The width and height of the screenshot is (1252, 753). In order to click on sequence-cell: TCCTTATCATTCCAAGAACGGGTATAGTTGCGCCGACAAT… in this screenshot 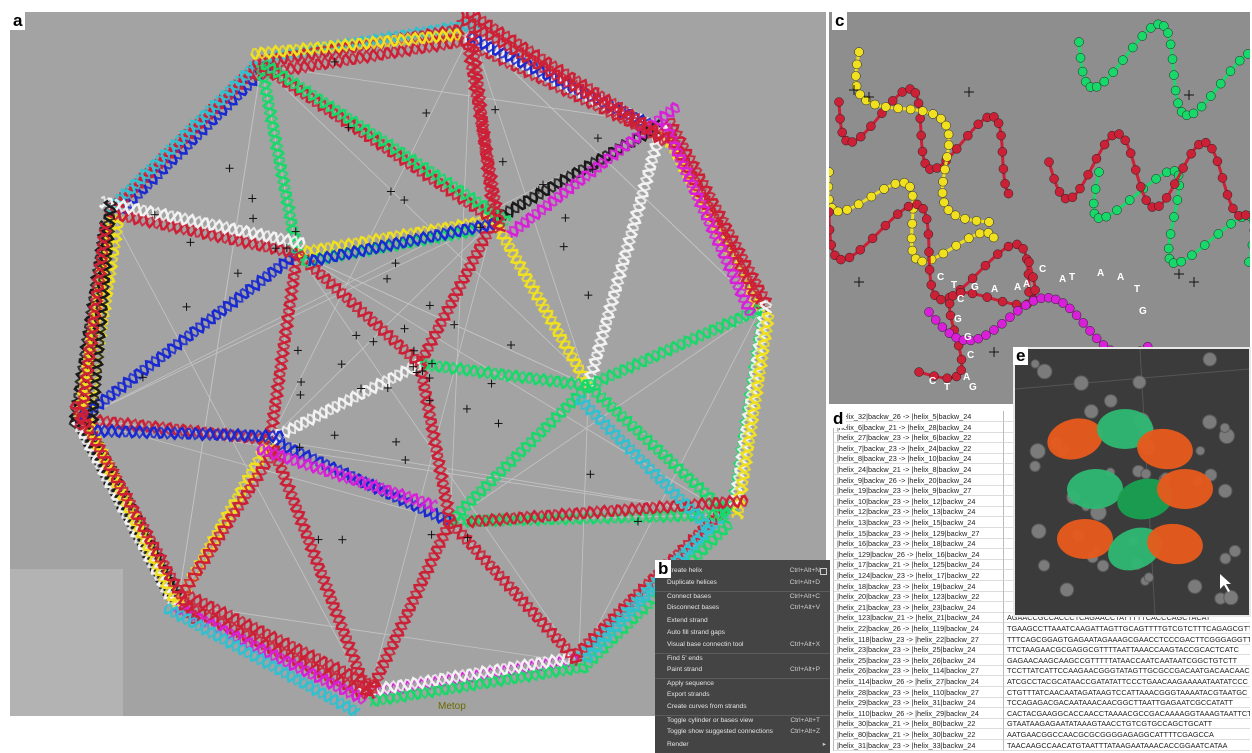, I will do `click(1126, 671)`.